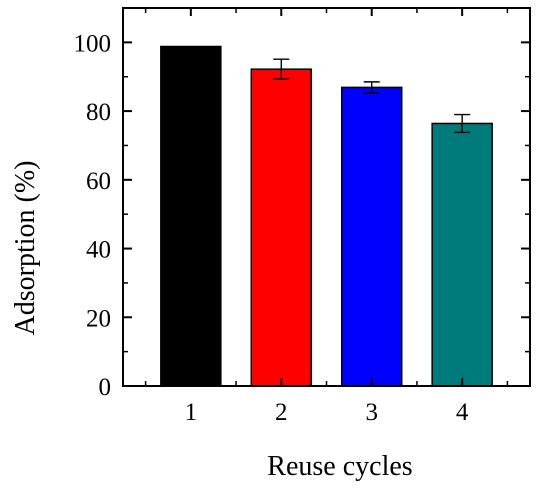 The image size is (550, 493). Describe the element at coordinates (281, 412) in the screenshot. I see `x-tick-label-2: 2` at that location.